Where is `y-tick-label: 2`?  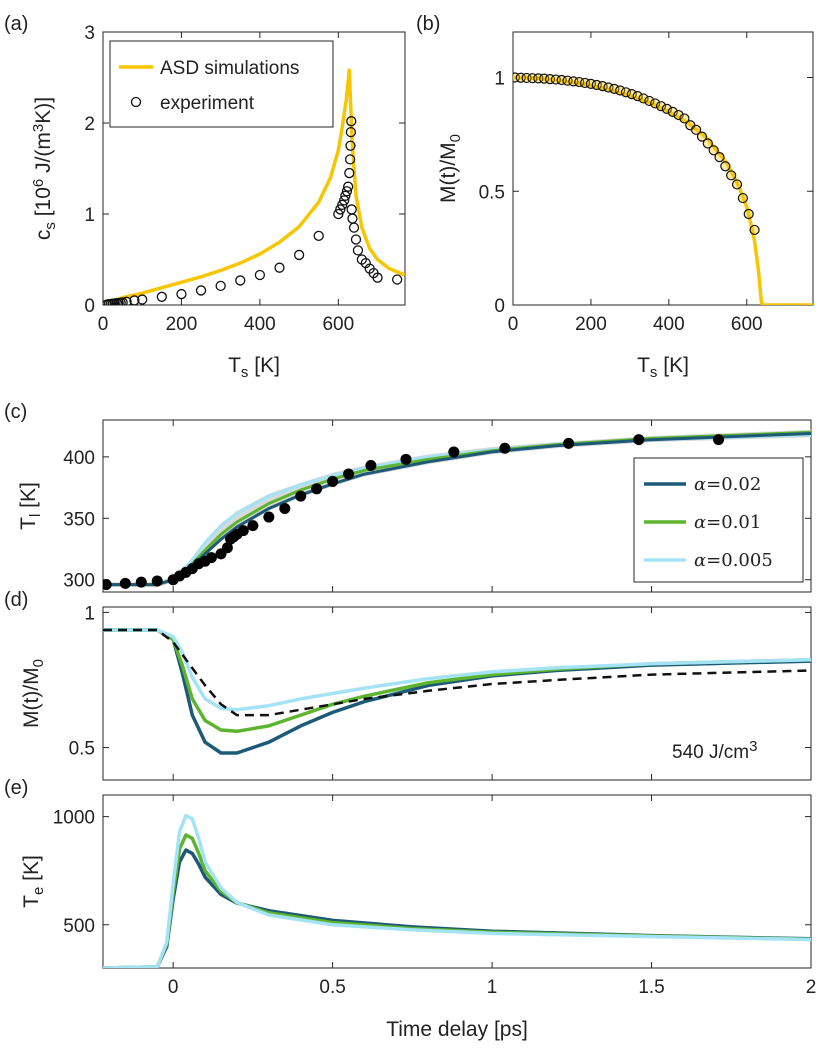
y-tick-label: 2 is located at coordinates (89, 124).